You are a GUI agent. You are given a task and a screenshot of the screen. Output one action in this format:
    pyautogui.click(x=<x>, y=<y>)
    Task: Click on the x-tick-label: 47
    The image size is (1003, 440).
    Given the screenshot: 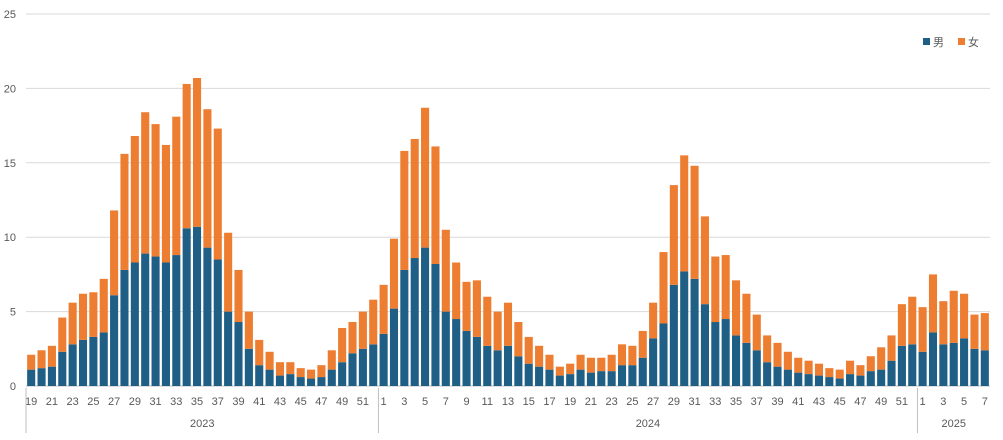 What is the action you would take?
    pyautogui.click(x=321, y=402)
    